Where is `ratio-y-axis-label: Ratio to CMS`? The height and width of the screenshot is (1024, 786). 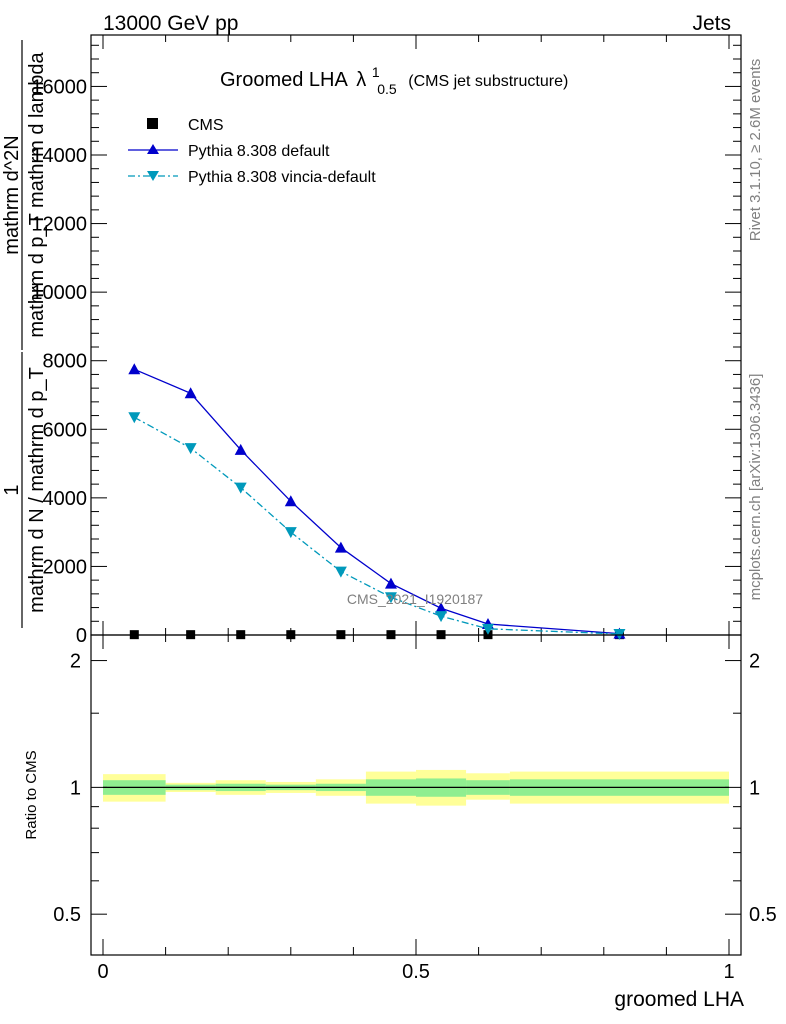
ratio-y-axis-label: Ratio to CMS is located at coordinates (31, 794).